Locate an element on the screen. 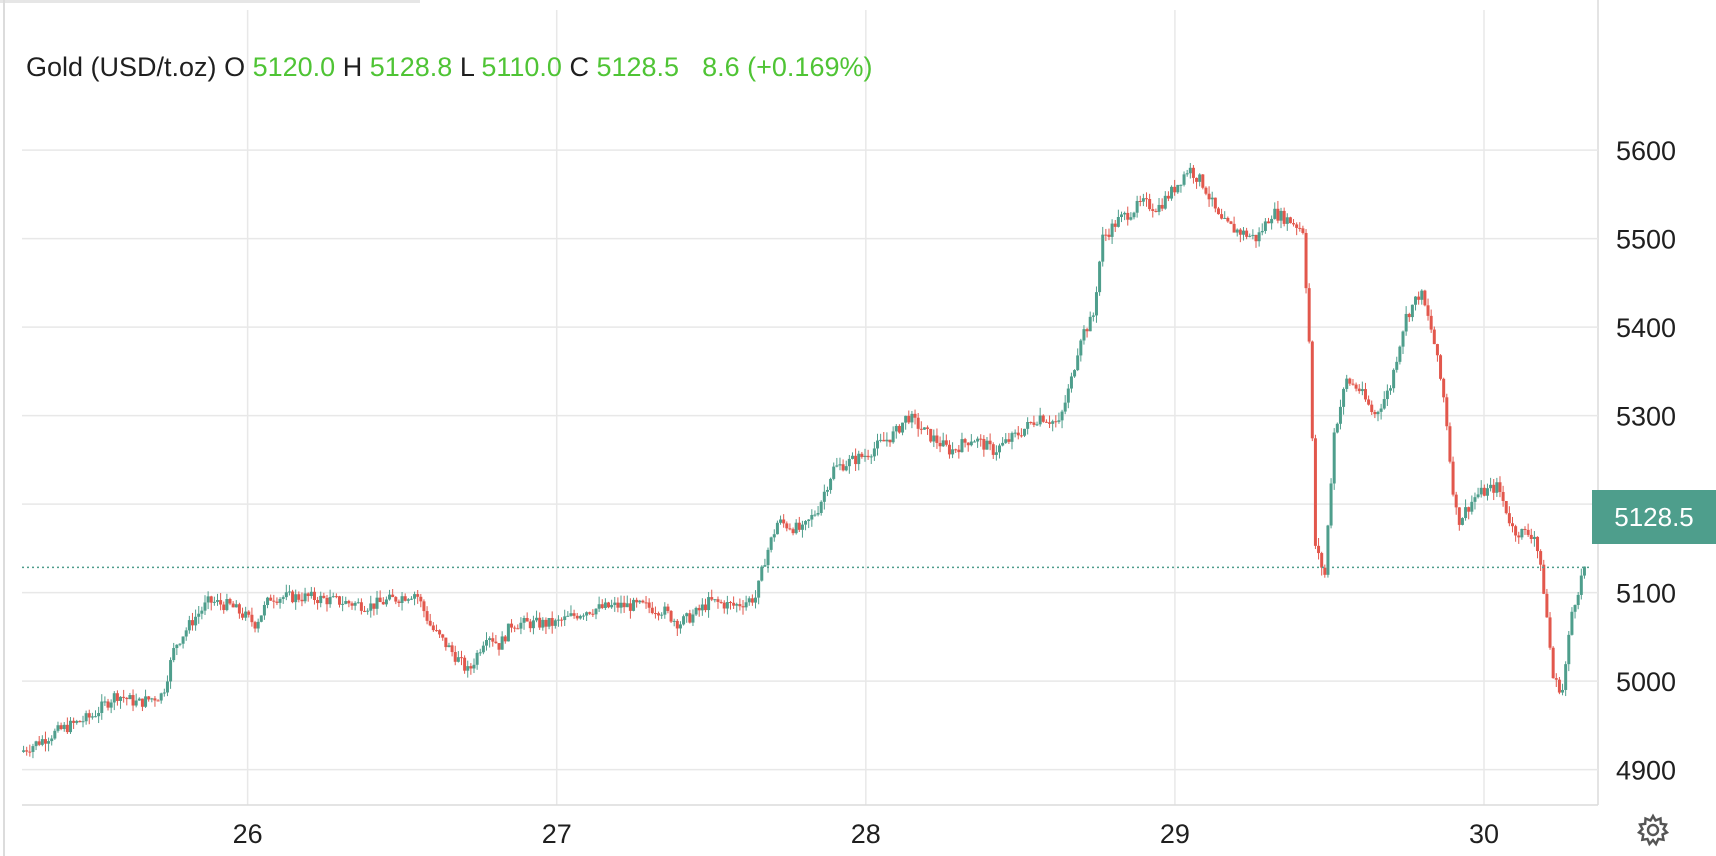 This screenshot has height=856, width=1716. gear-icon is located at coordinates (1653, 830).